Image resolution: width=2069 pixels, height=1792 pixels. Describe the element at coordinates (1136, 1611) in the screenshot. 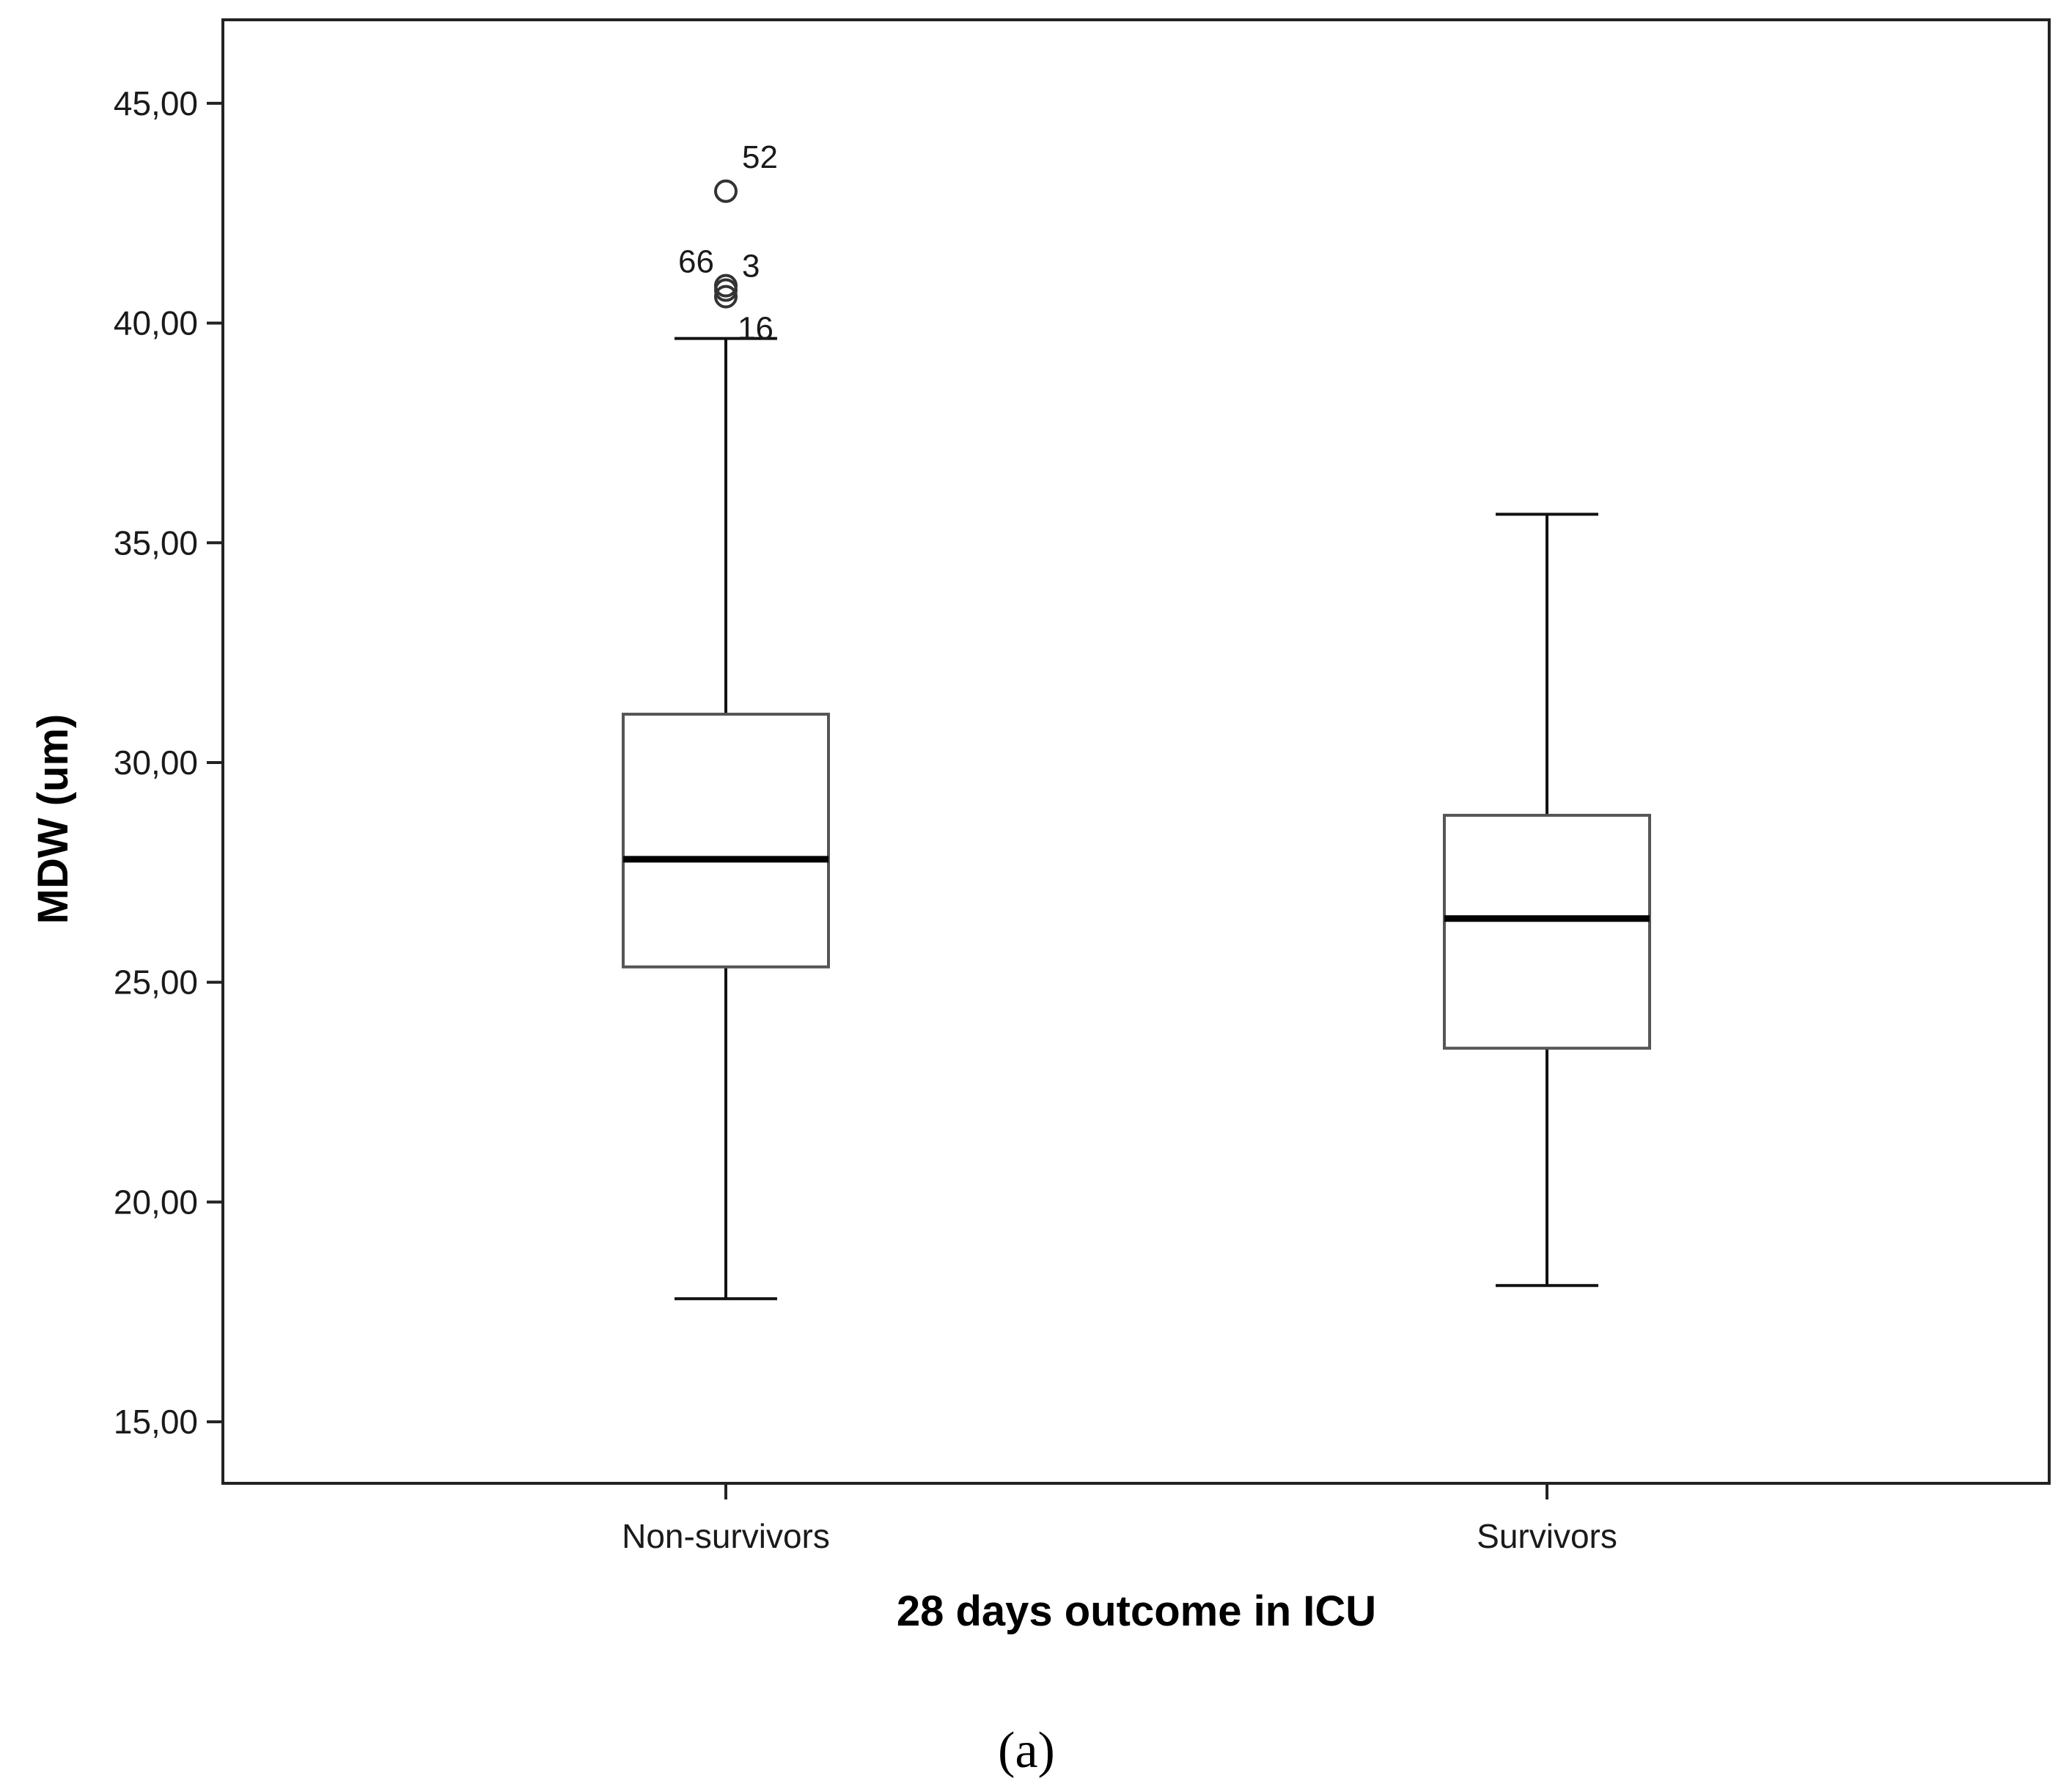

I see `x-axis-title: 28 days outcome in ICU` at that location.